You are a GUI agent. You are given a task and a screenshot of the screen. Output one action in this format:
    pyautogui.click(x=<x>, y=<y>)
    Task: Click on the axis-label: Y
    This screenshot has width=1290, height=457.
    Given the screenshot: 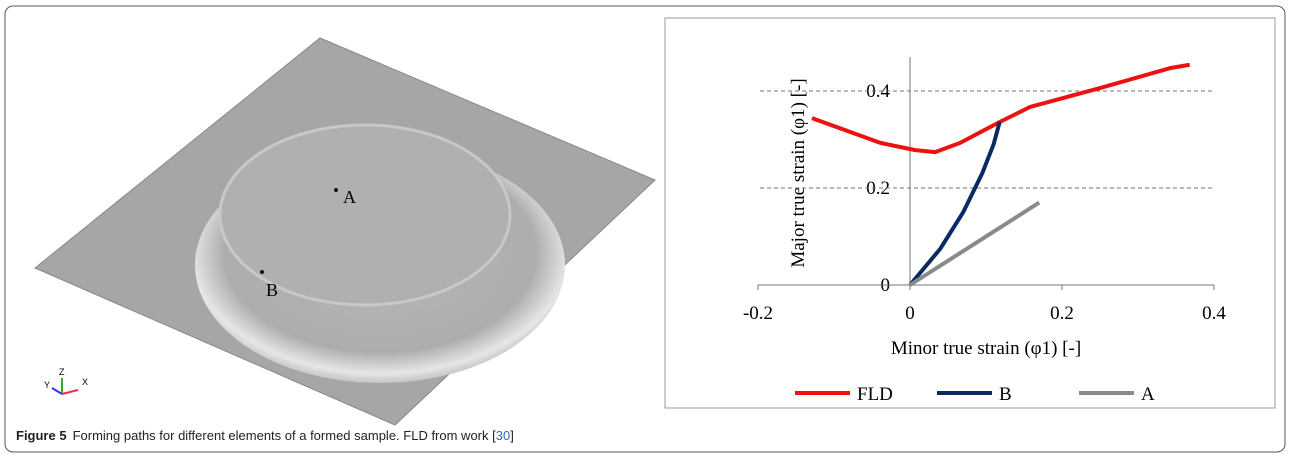 What is the action you would take?
    pyautogui.click(x=47, y=385)
    